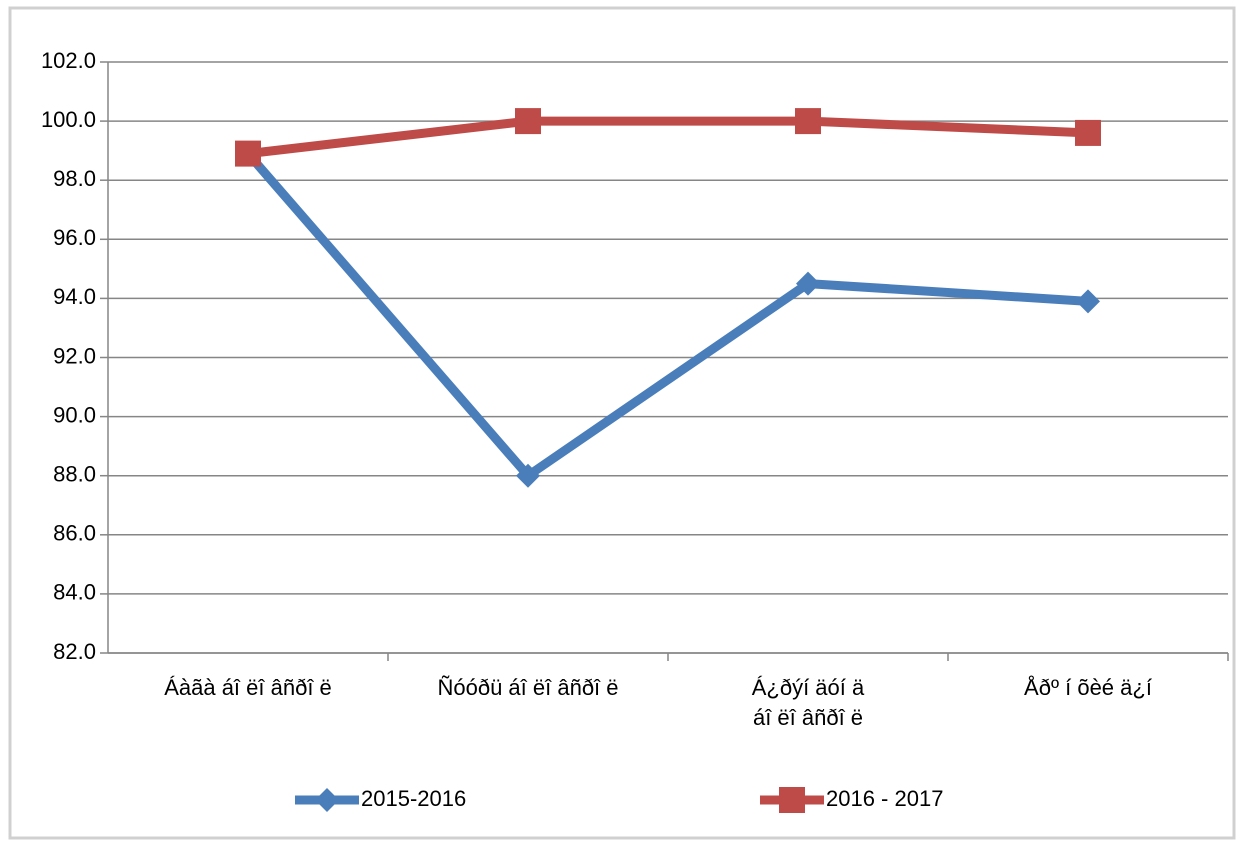  Describe the element at coordinates (248, 687) in the screenshot. I see `x-tick-label: Áàãà áî ëî âñðî ë` at that location.